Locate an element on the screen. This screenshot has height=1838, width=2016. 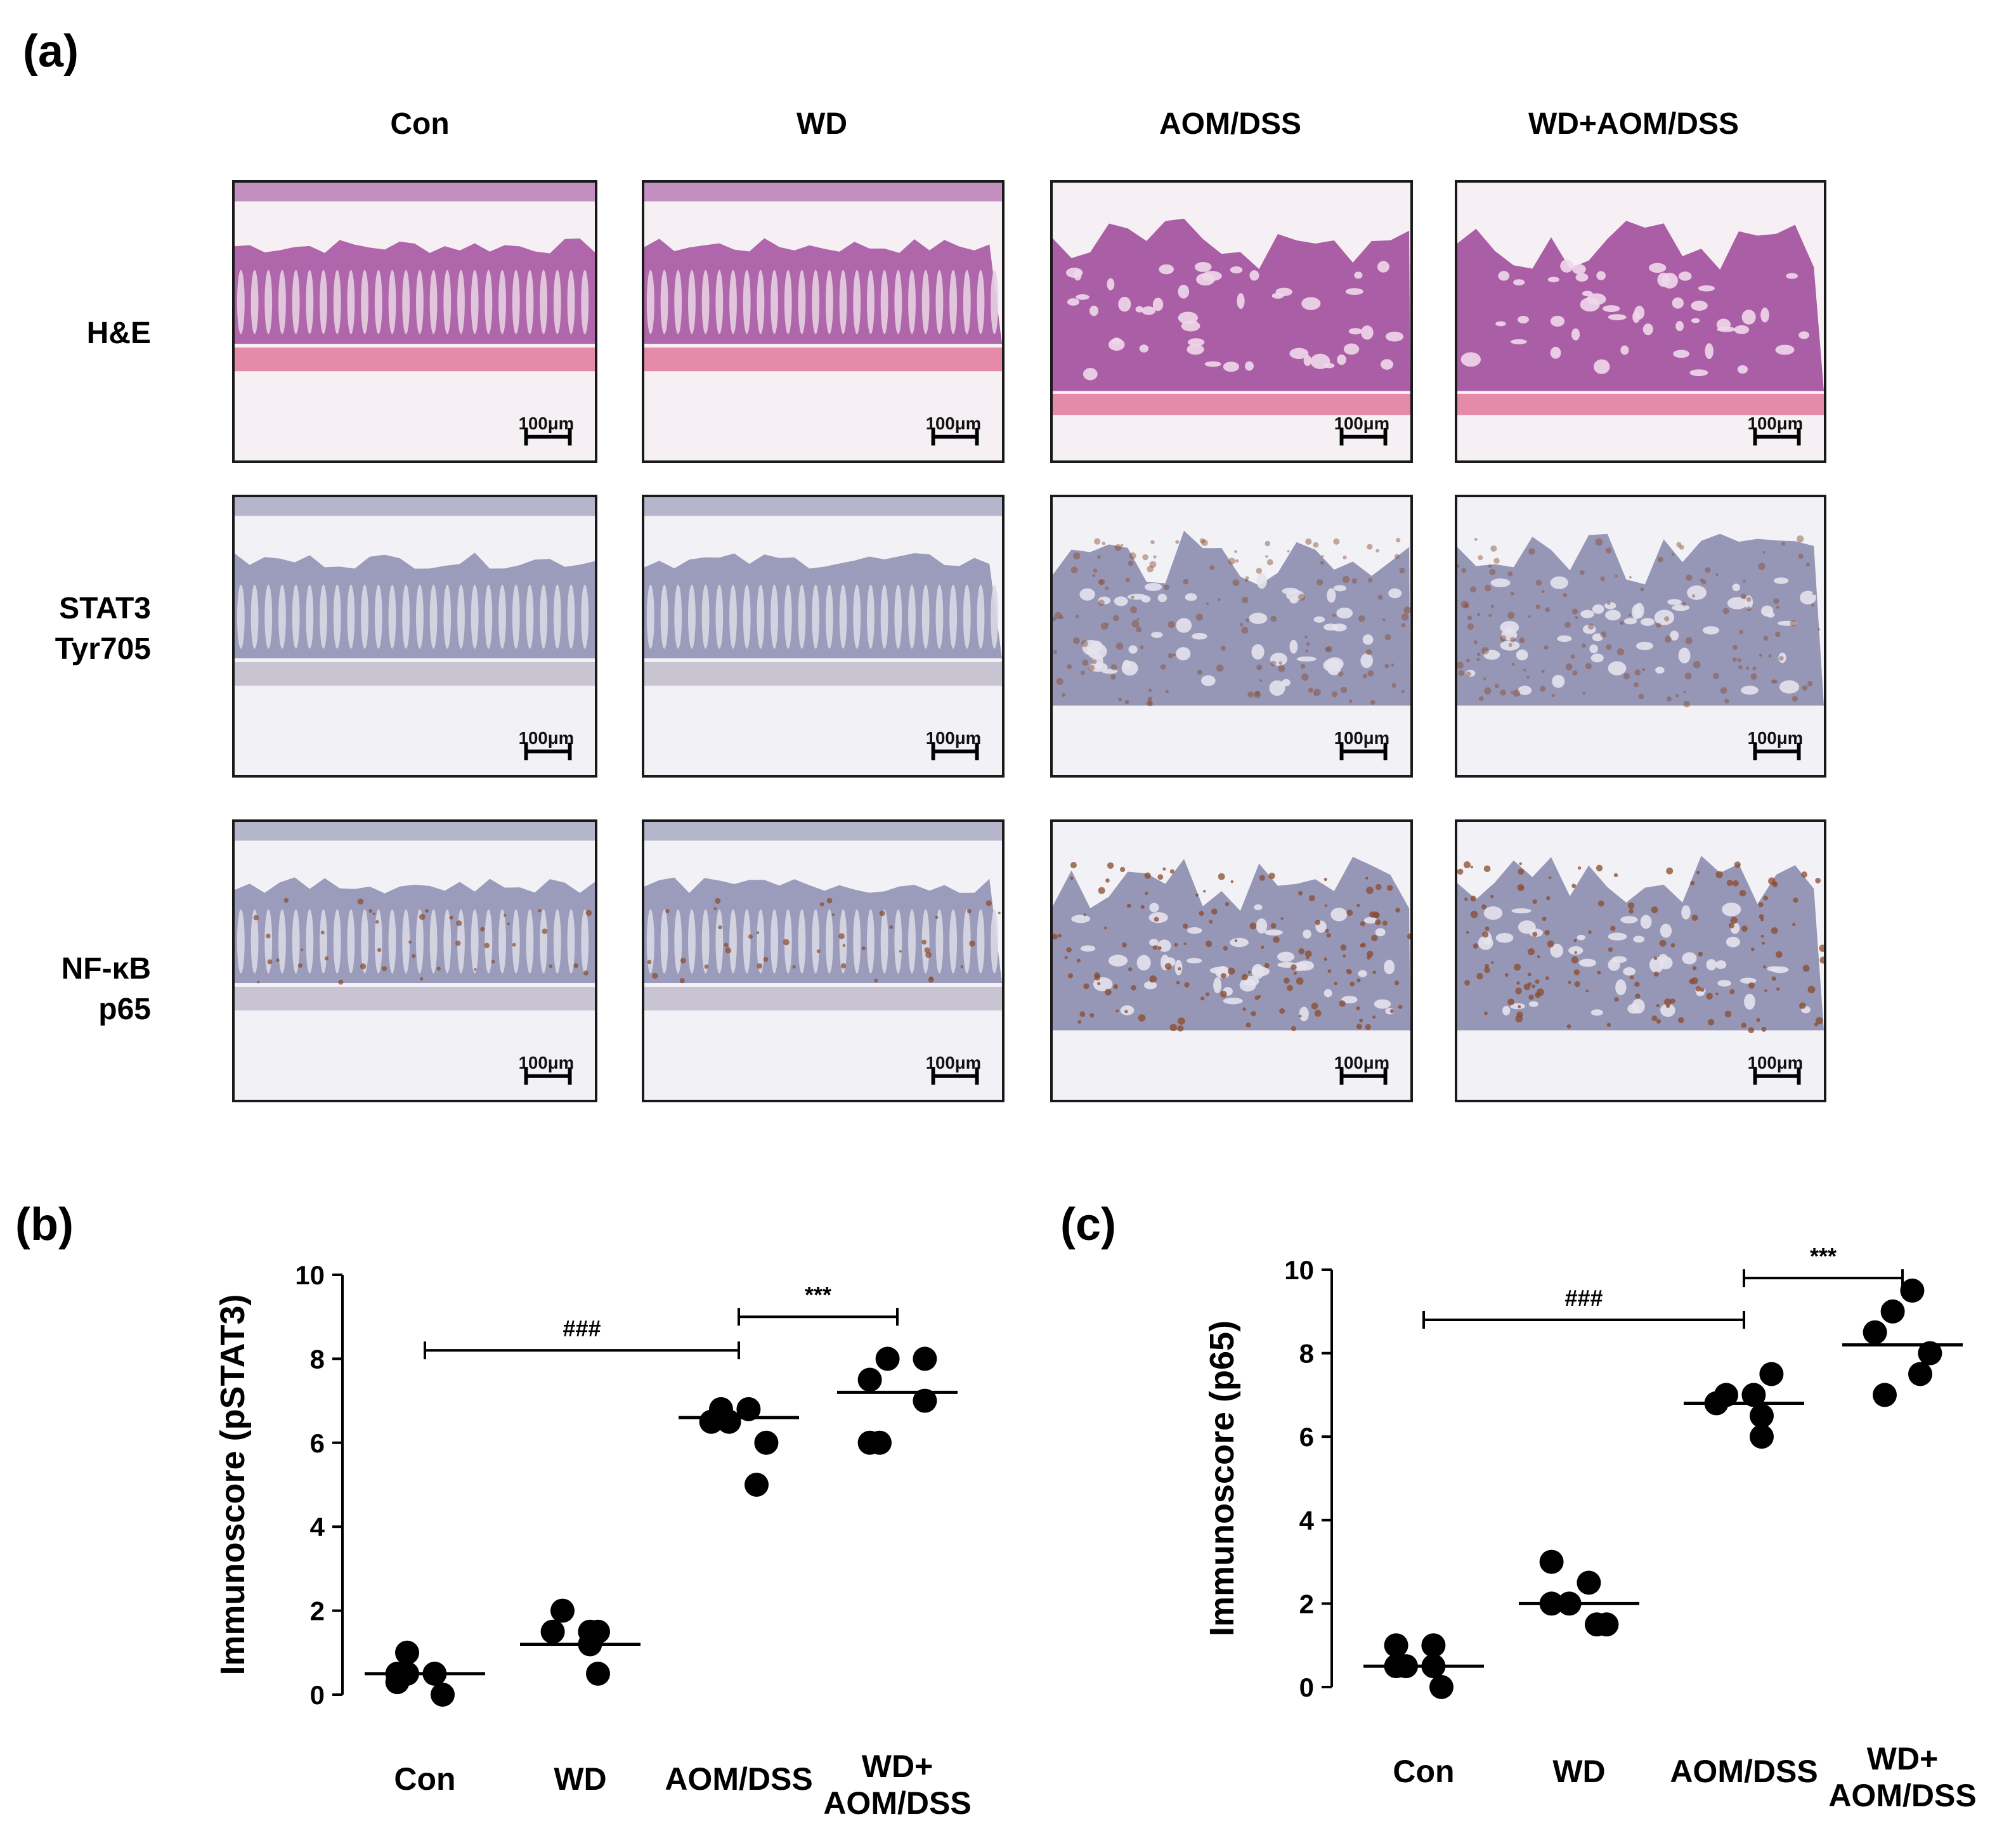
micrograph-1-1: 100μm is located at coordinates (823, 636).